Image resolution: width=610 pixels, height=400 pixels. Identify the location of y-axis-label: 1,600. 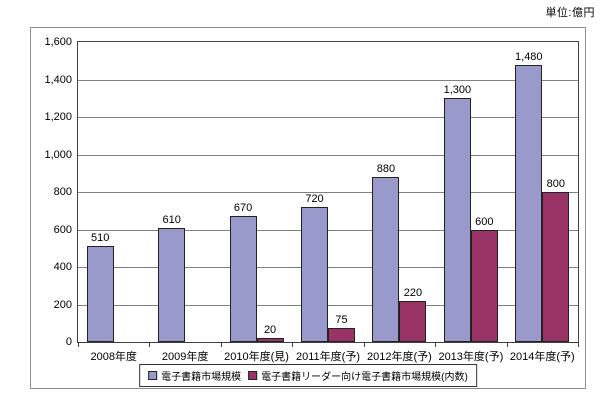
(58, 42).